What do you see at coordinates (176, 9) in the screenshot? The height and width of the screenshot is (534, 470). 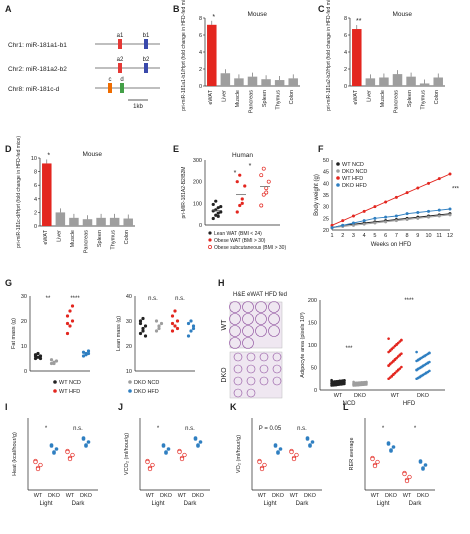 I see `panel-letter-b: B` at bounding box center [176, 9].